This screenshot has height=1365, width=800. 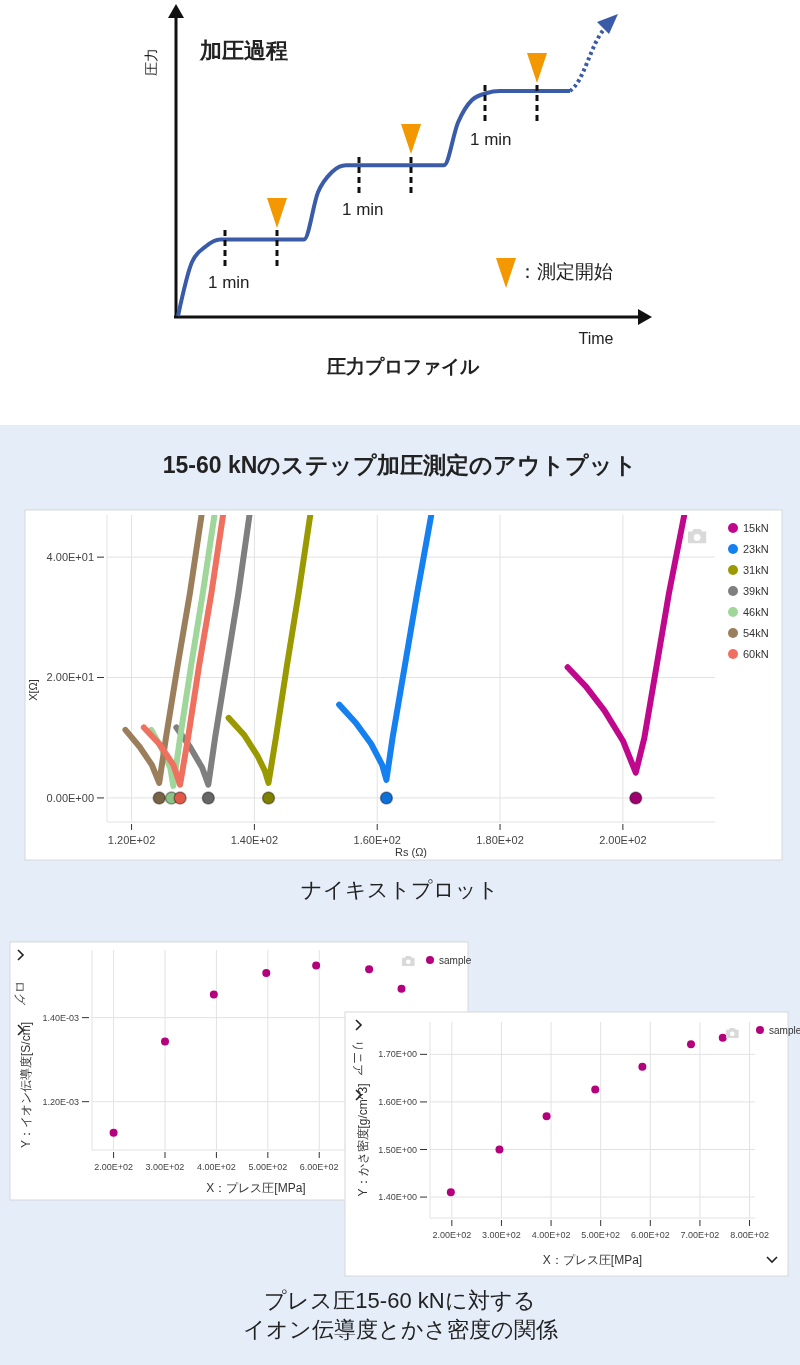 I want to click on y-tick-label: 4.00E+01, so click(x=70, y=556).